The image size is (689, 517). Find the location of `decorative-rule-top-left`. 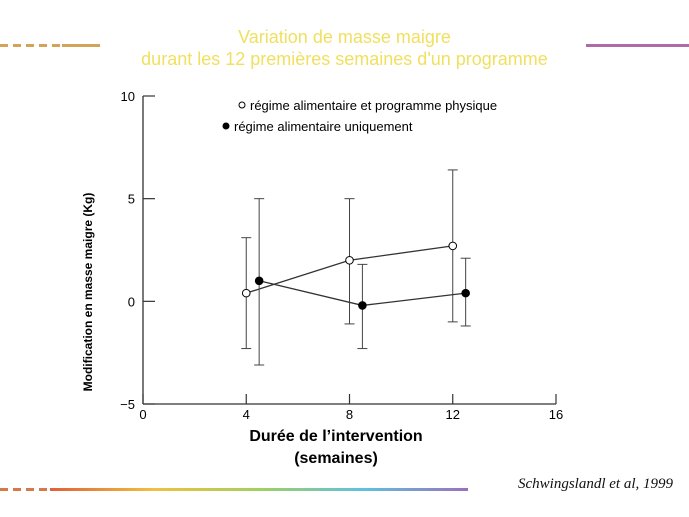

decorative-rule-top-left is located at coordinates (50, 45).